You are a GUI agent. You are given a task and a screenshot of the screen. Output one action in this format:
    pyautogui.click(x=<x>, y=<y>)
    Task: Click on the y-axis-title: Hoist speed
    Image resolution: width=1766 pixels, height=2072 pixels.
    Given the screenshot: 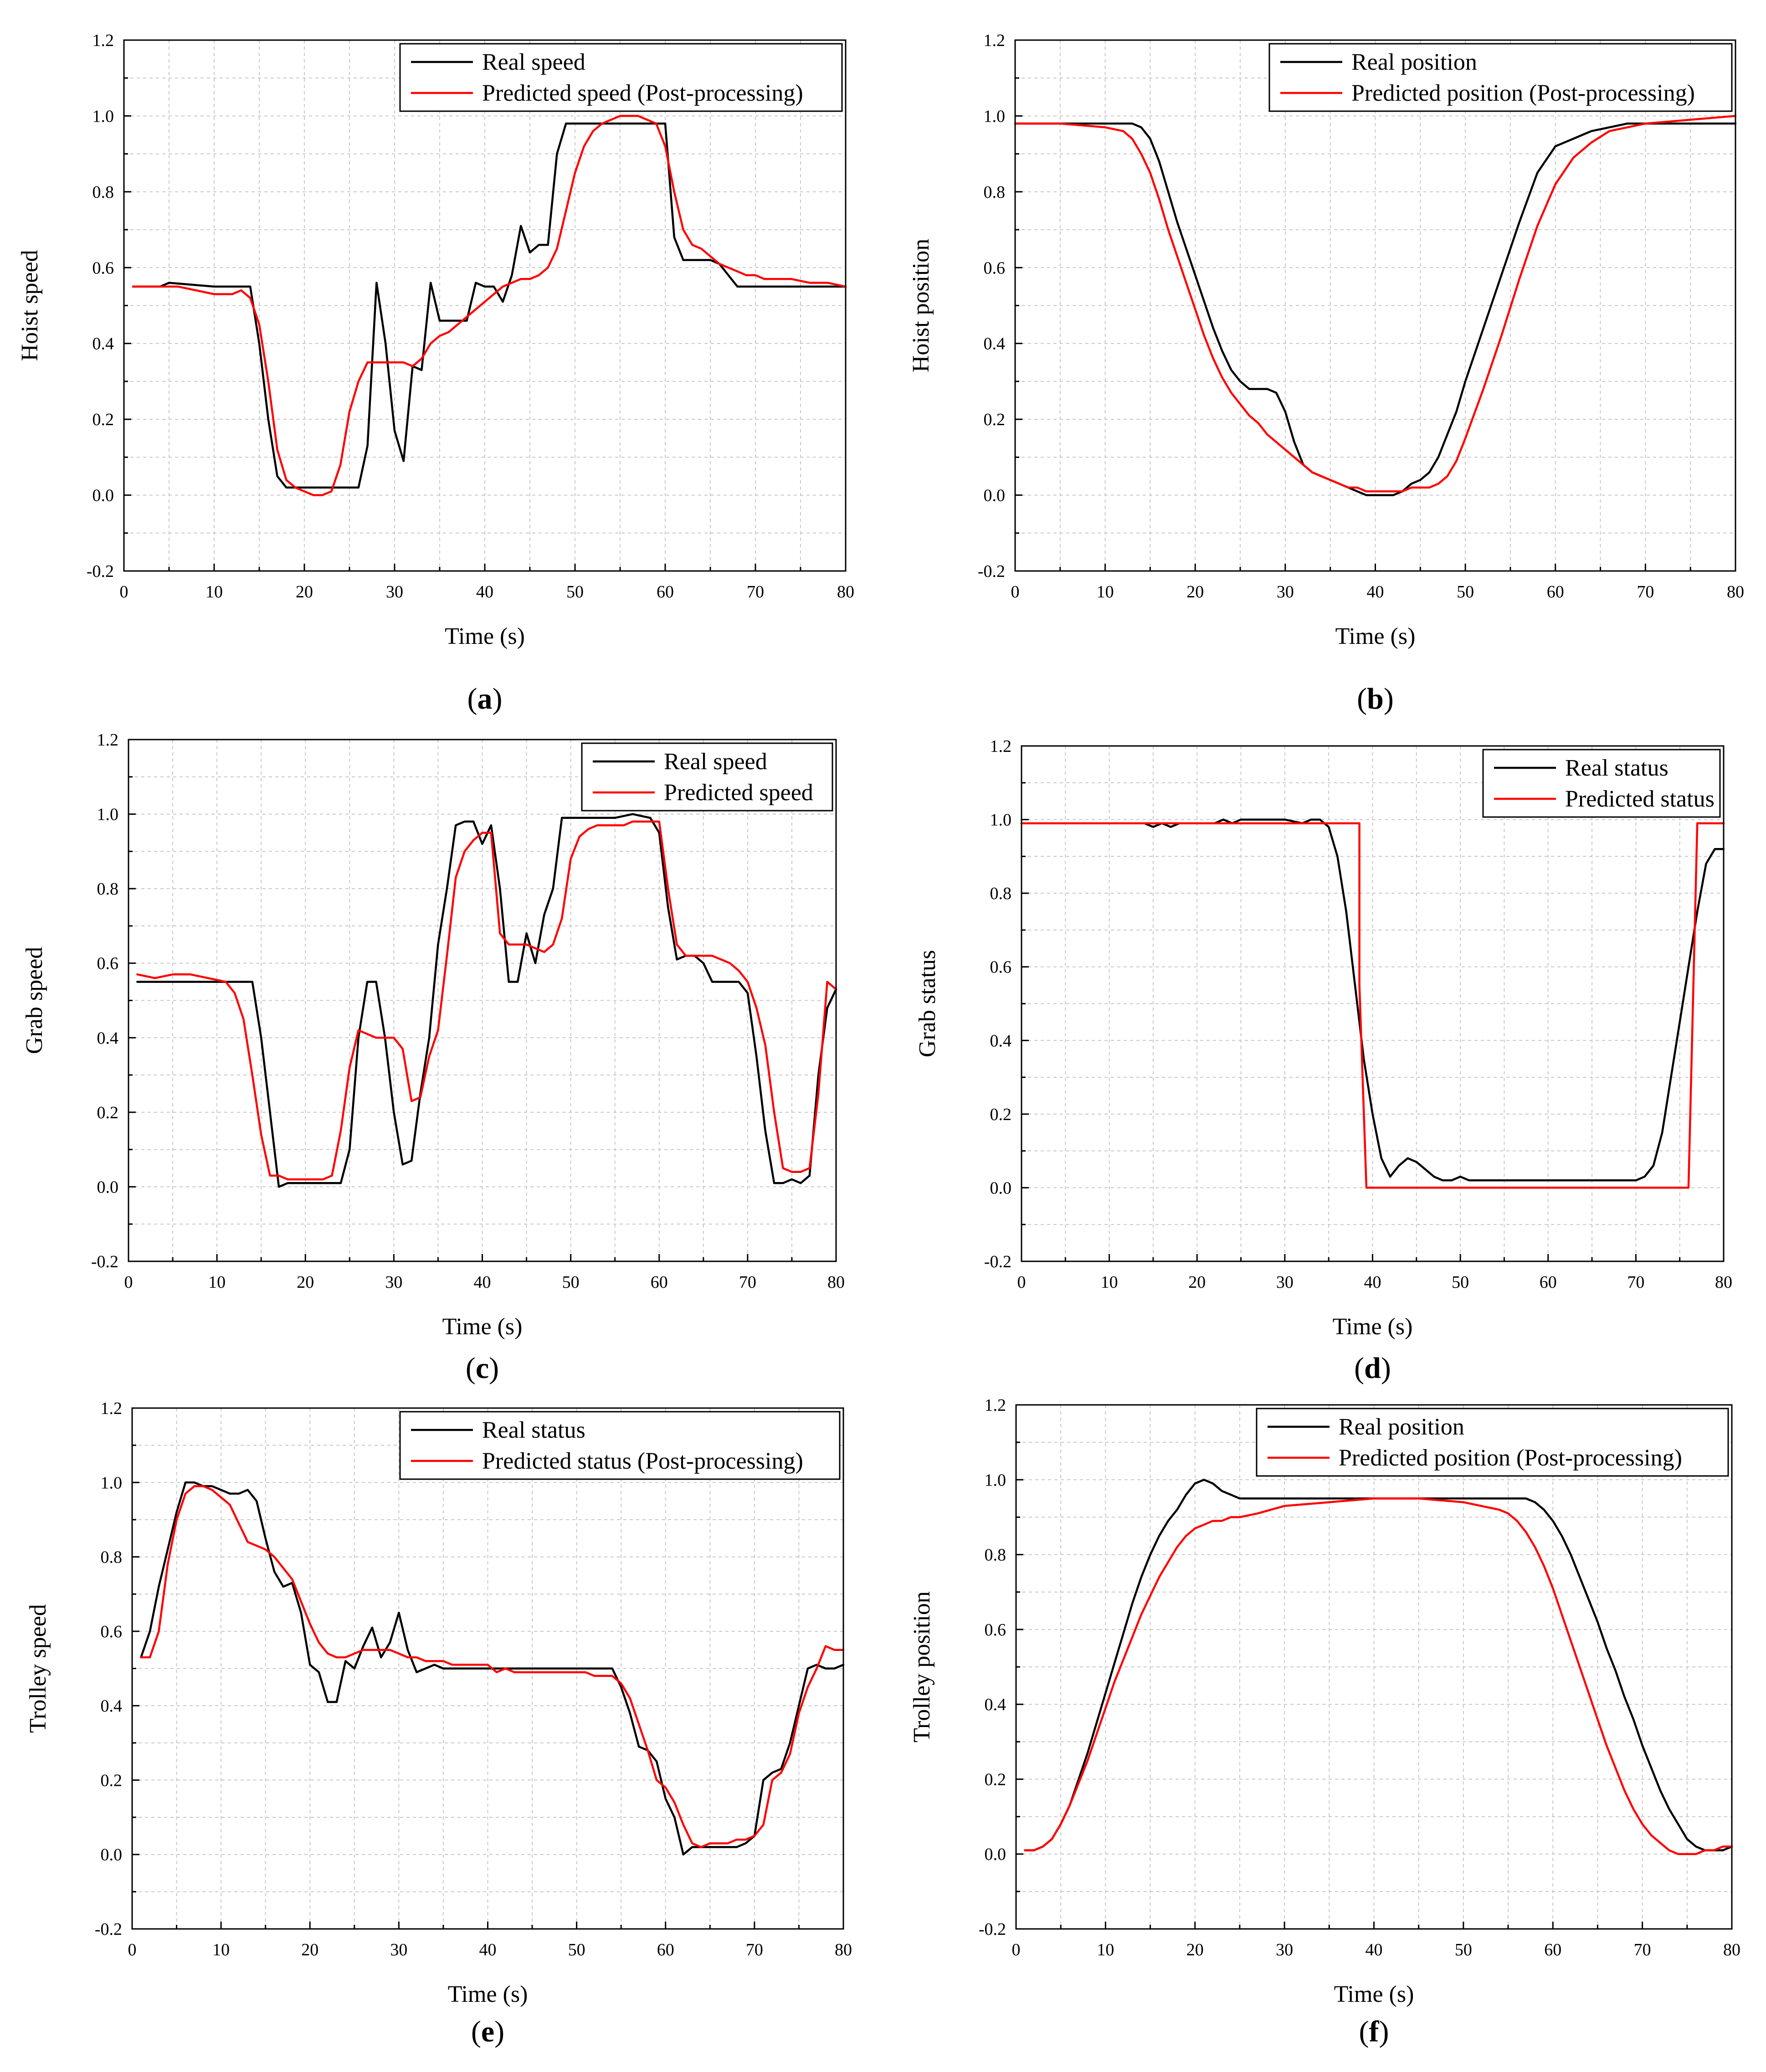 What is the action you would take?
    pyautogui.click(x=30, y=305)
    